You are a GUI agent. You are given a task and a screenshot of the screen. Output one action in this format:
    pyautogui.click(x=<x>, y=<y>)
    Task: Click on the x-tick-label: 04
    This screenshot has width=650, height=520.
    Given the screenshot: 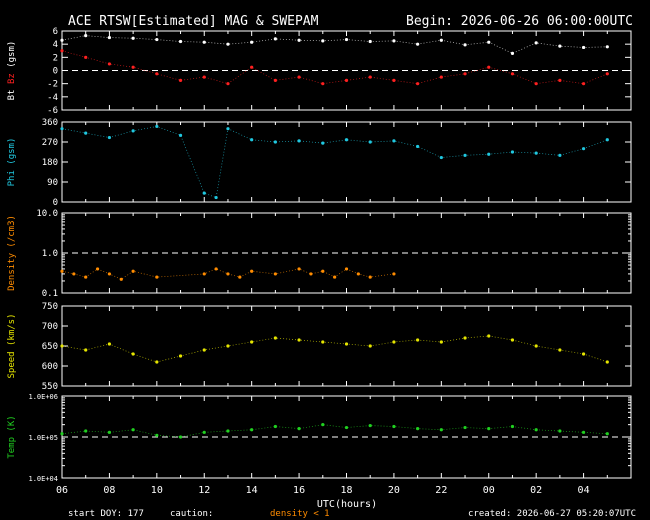 What is the action you would take?
    pyautogui.click(x=584, y=490)
    